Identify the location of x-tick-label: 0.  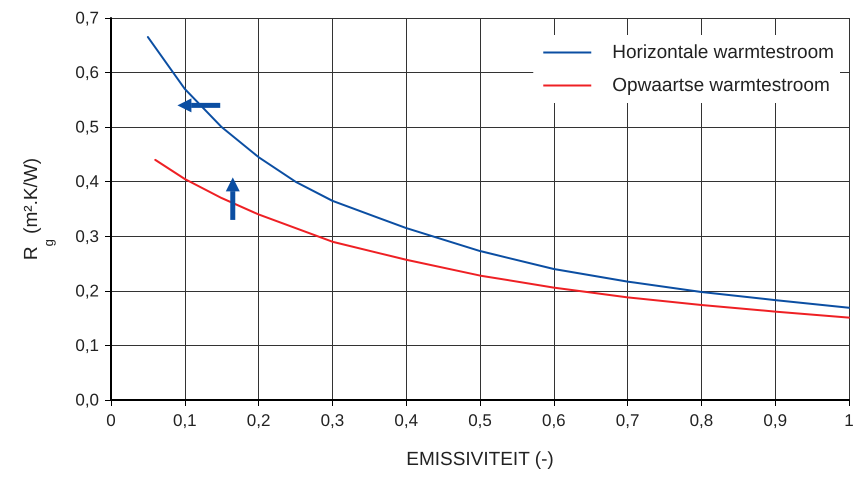
(111, 420).